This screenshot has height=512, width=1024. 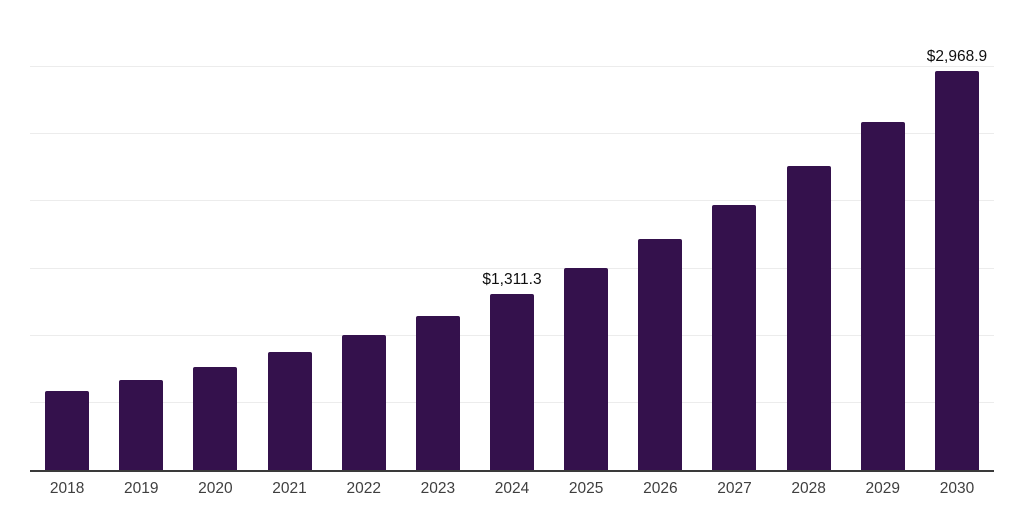 I want to click on bar-slot-2020, so click(x=215, y=235).